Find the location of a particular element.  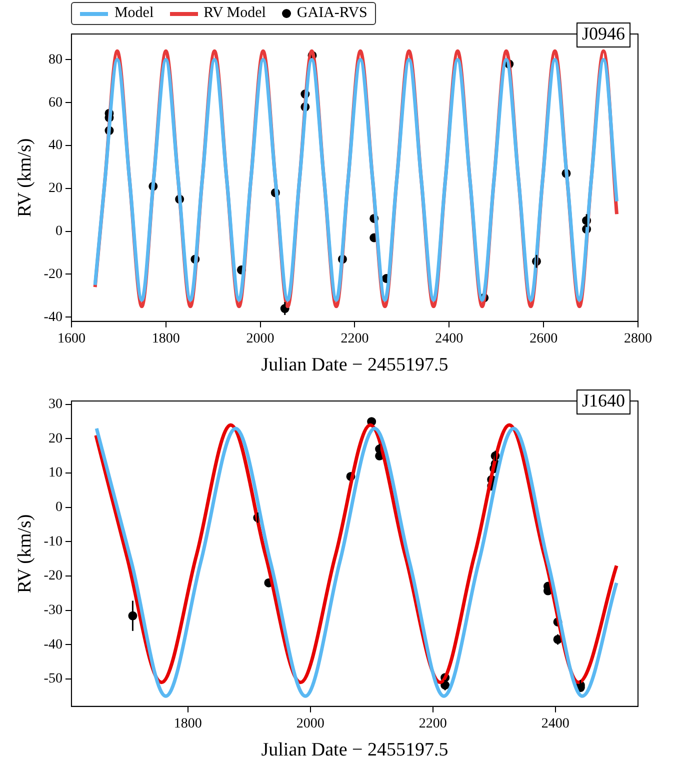

y-tick-label: 60 is located at coordinates (55, 102).